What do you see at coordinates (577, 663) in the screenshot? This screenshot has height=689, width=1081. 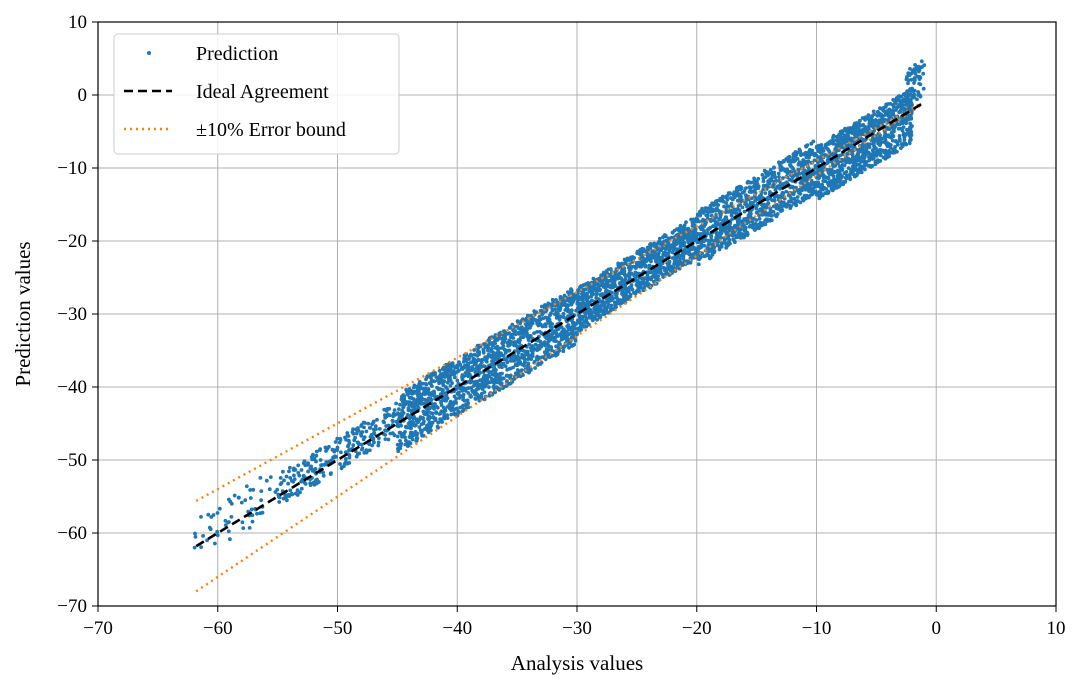 I see `x-axis-label: Analysis values` at bounding box center [577, 663].